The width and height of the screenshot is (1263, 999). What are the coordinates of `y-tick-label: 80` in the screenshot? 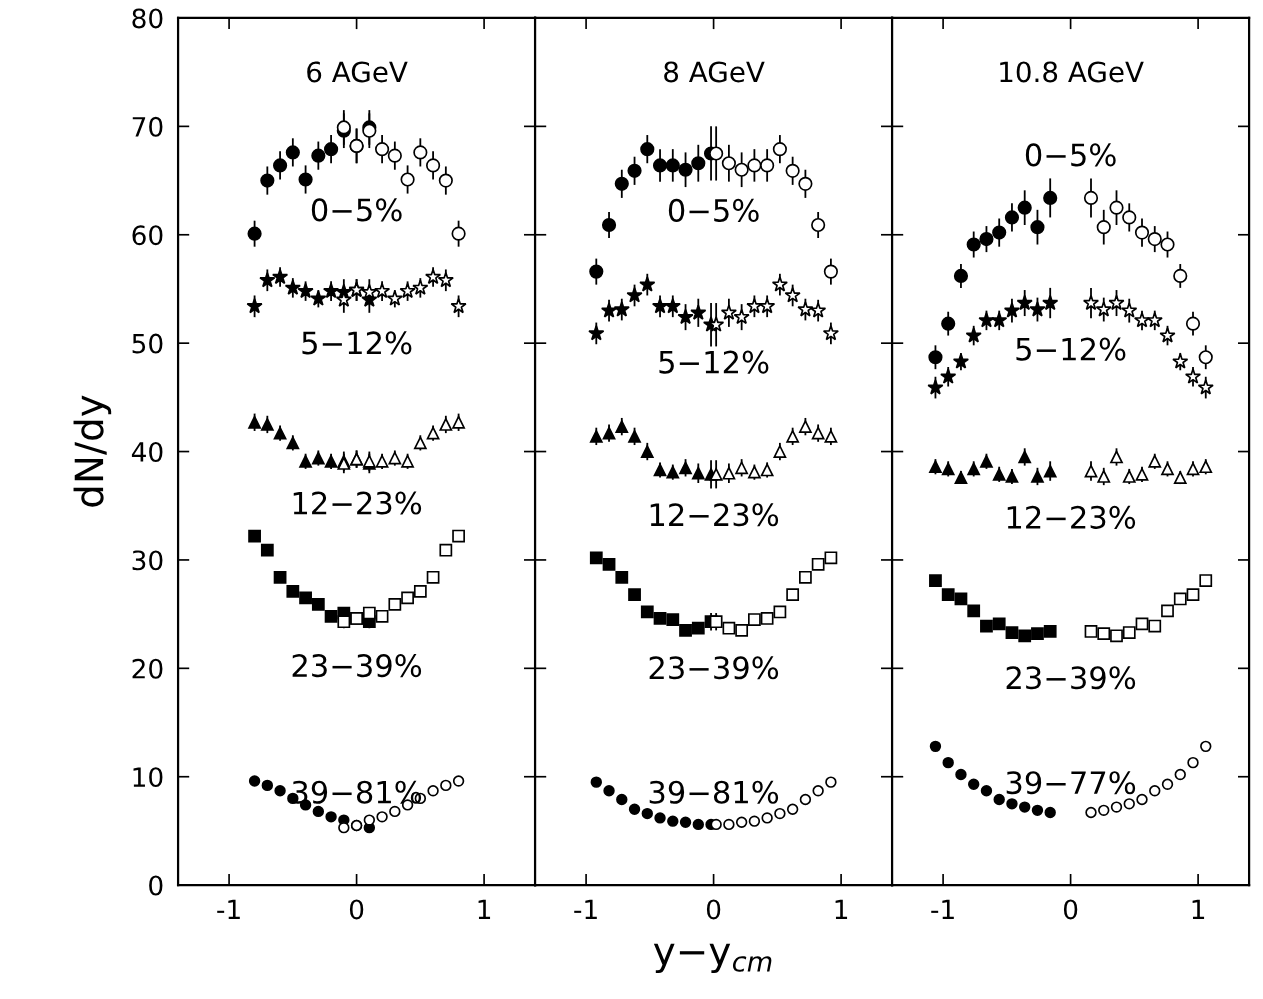 It's located at (147, 18).